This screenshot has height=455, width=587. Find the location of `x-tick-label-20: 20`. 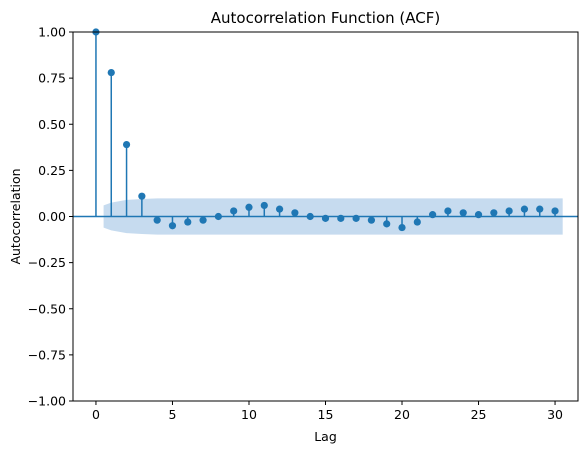

x-tick-label-20: 20 is located at coordinates (402, 414).